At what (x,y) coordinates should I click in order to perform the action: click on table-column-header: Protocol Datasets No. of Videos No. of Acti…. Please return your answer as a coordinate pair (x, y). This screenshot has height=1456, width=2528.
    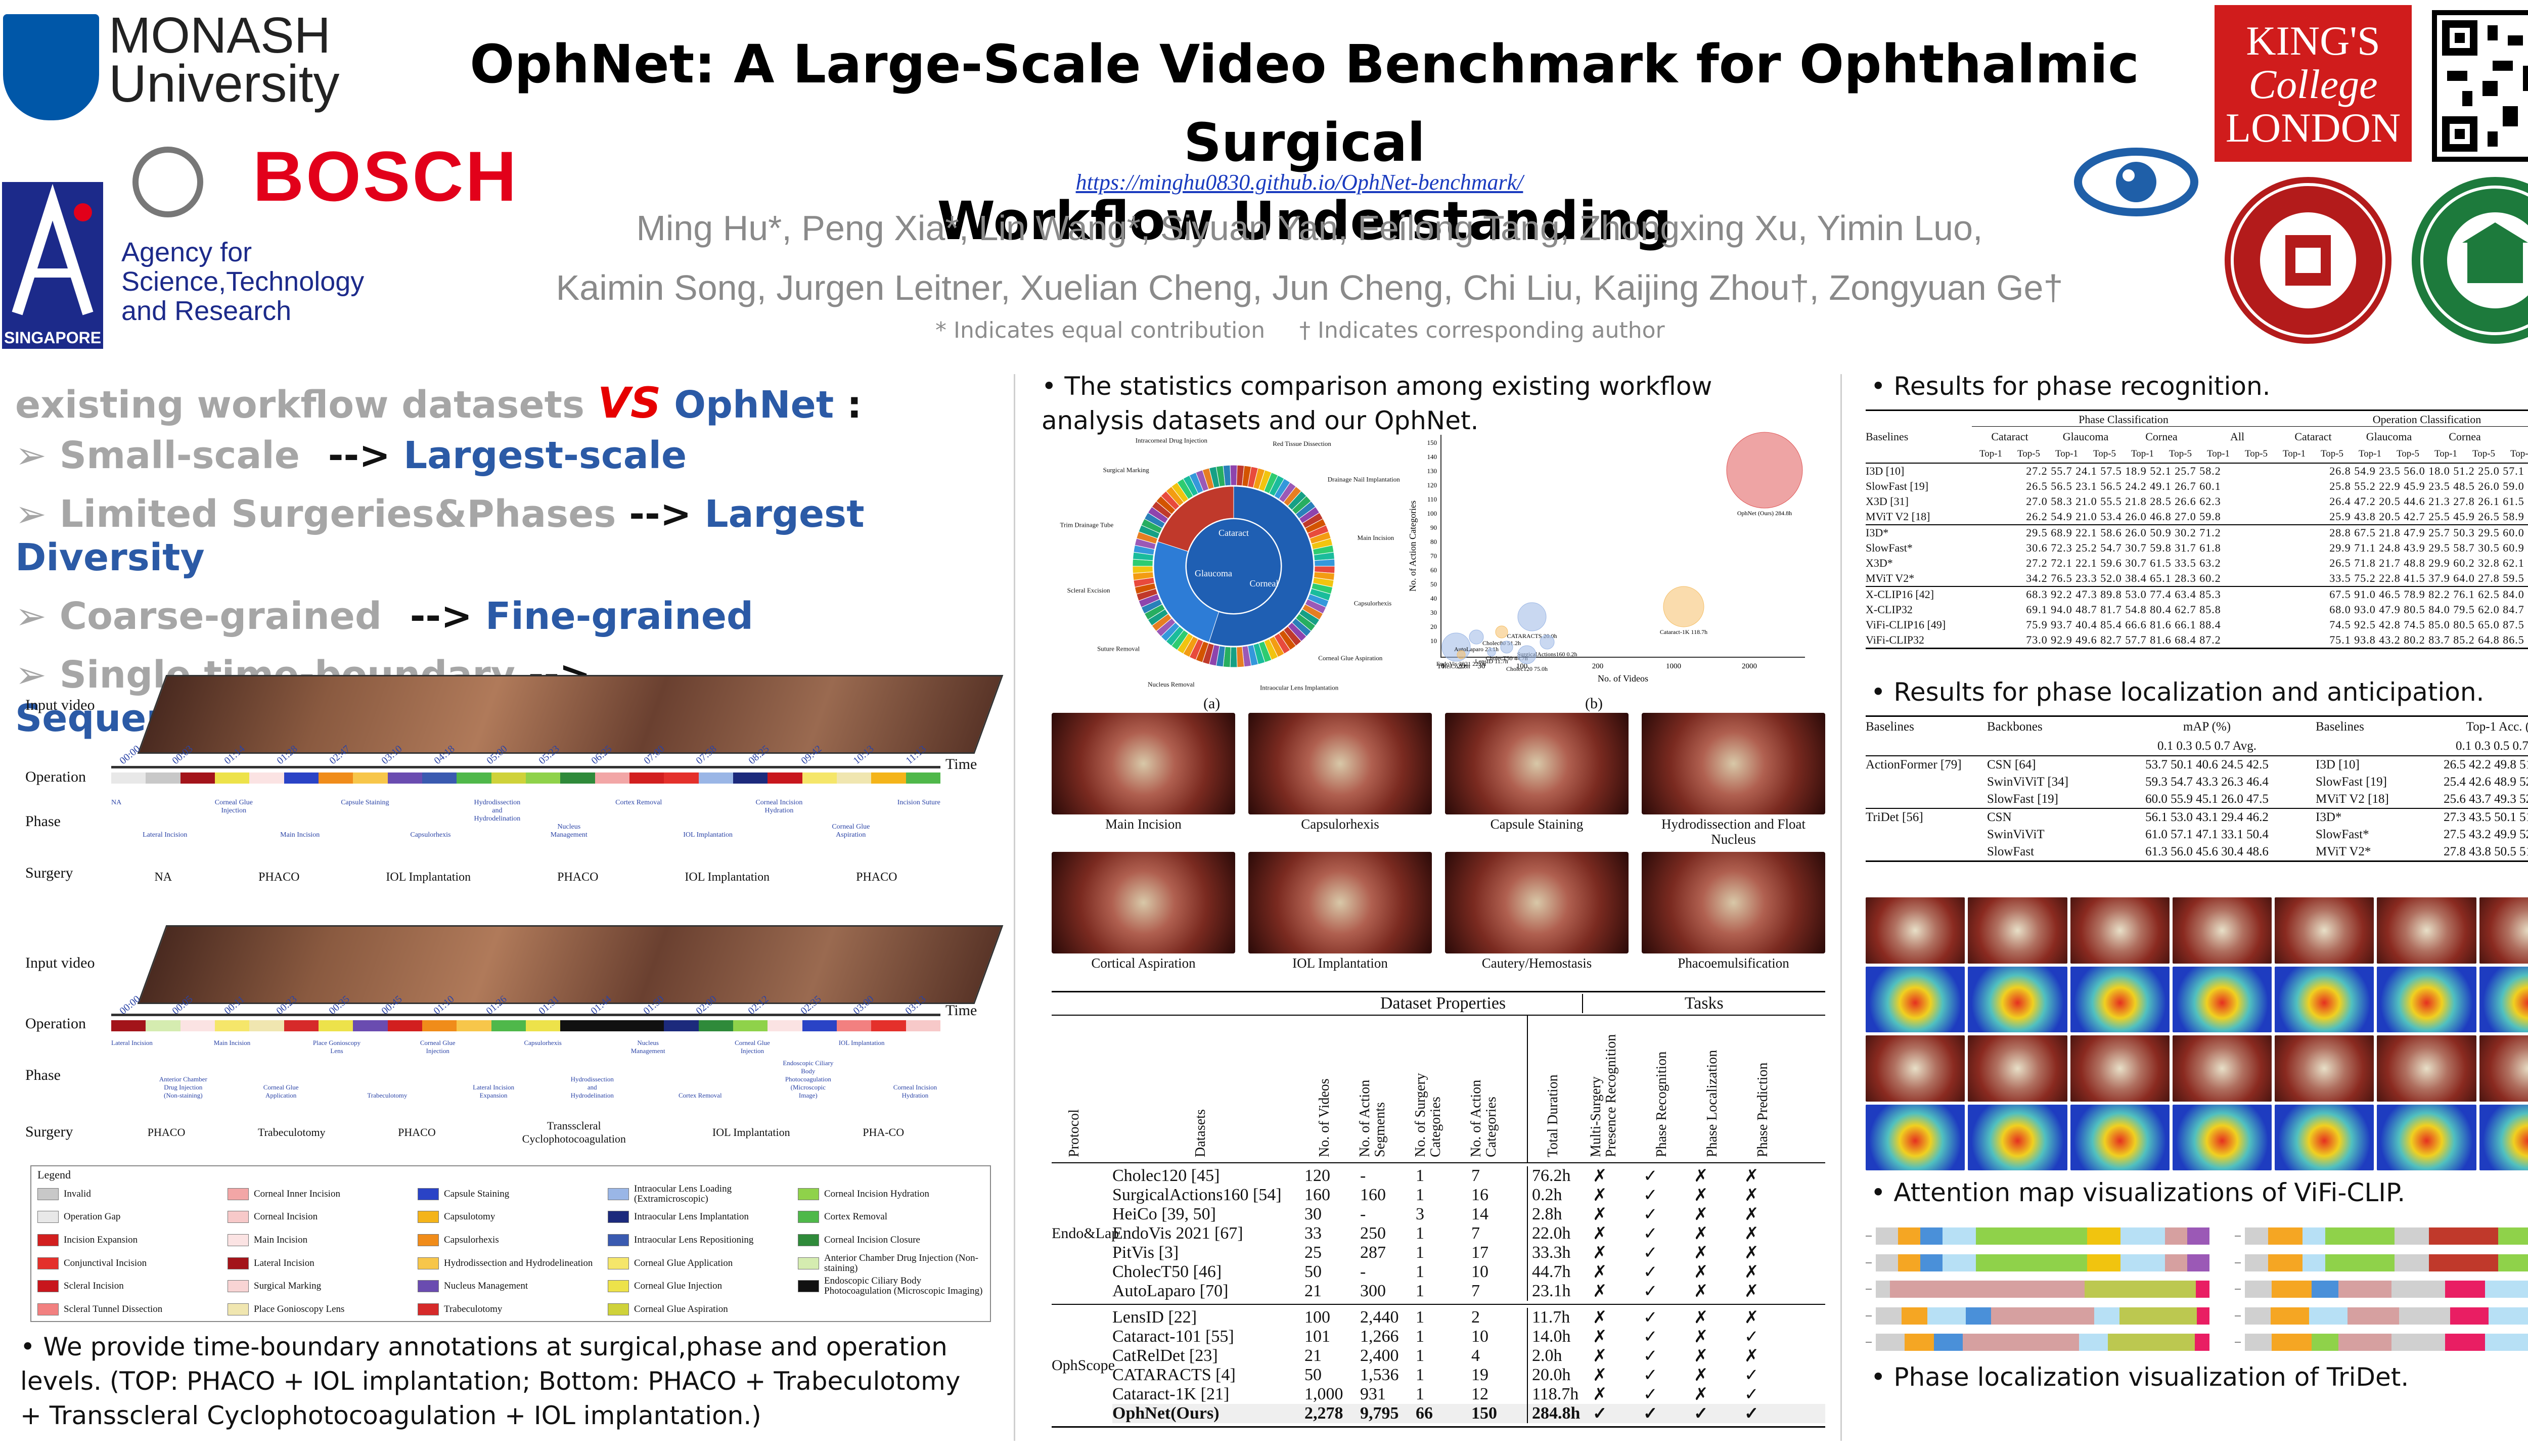
    Looking at the image, I should click on (1439, 1089).